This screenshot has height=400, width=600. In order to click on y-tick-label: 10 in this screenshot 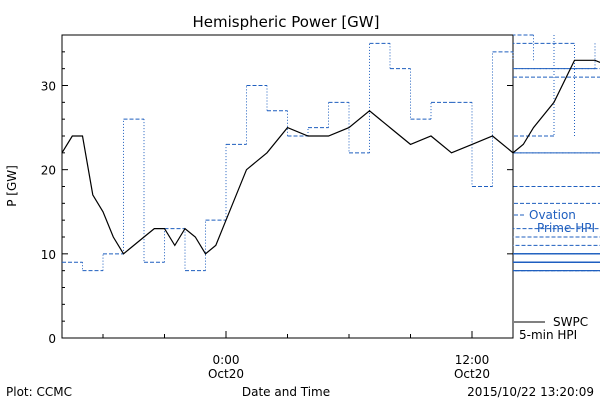, I will do `click(48, 255)`.